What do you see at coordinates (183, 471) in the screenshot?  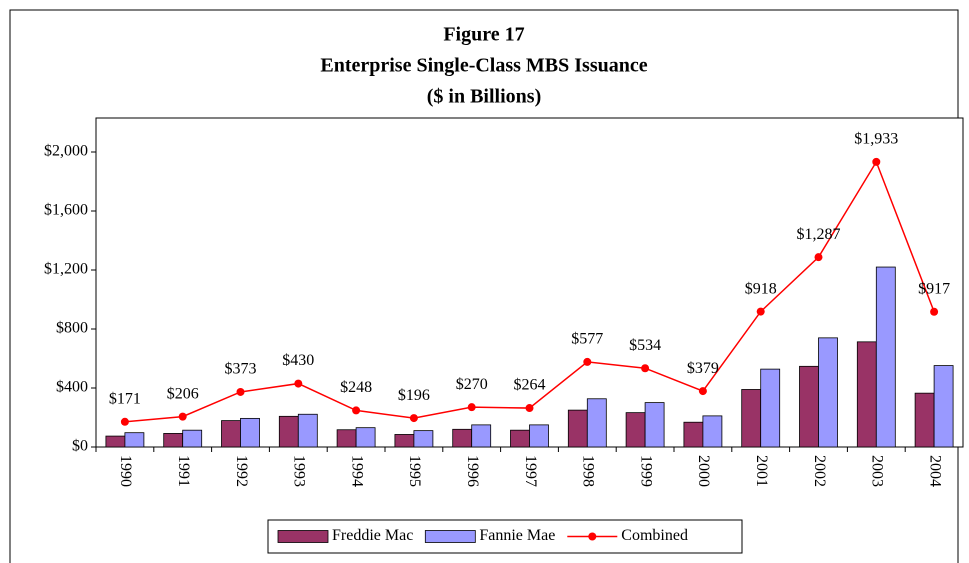 I see `x-tick-label: 1991` at bounding box center [183, 471].